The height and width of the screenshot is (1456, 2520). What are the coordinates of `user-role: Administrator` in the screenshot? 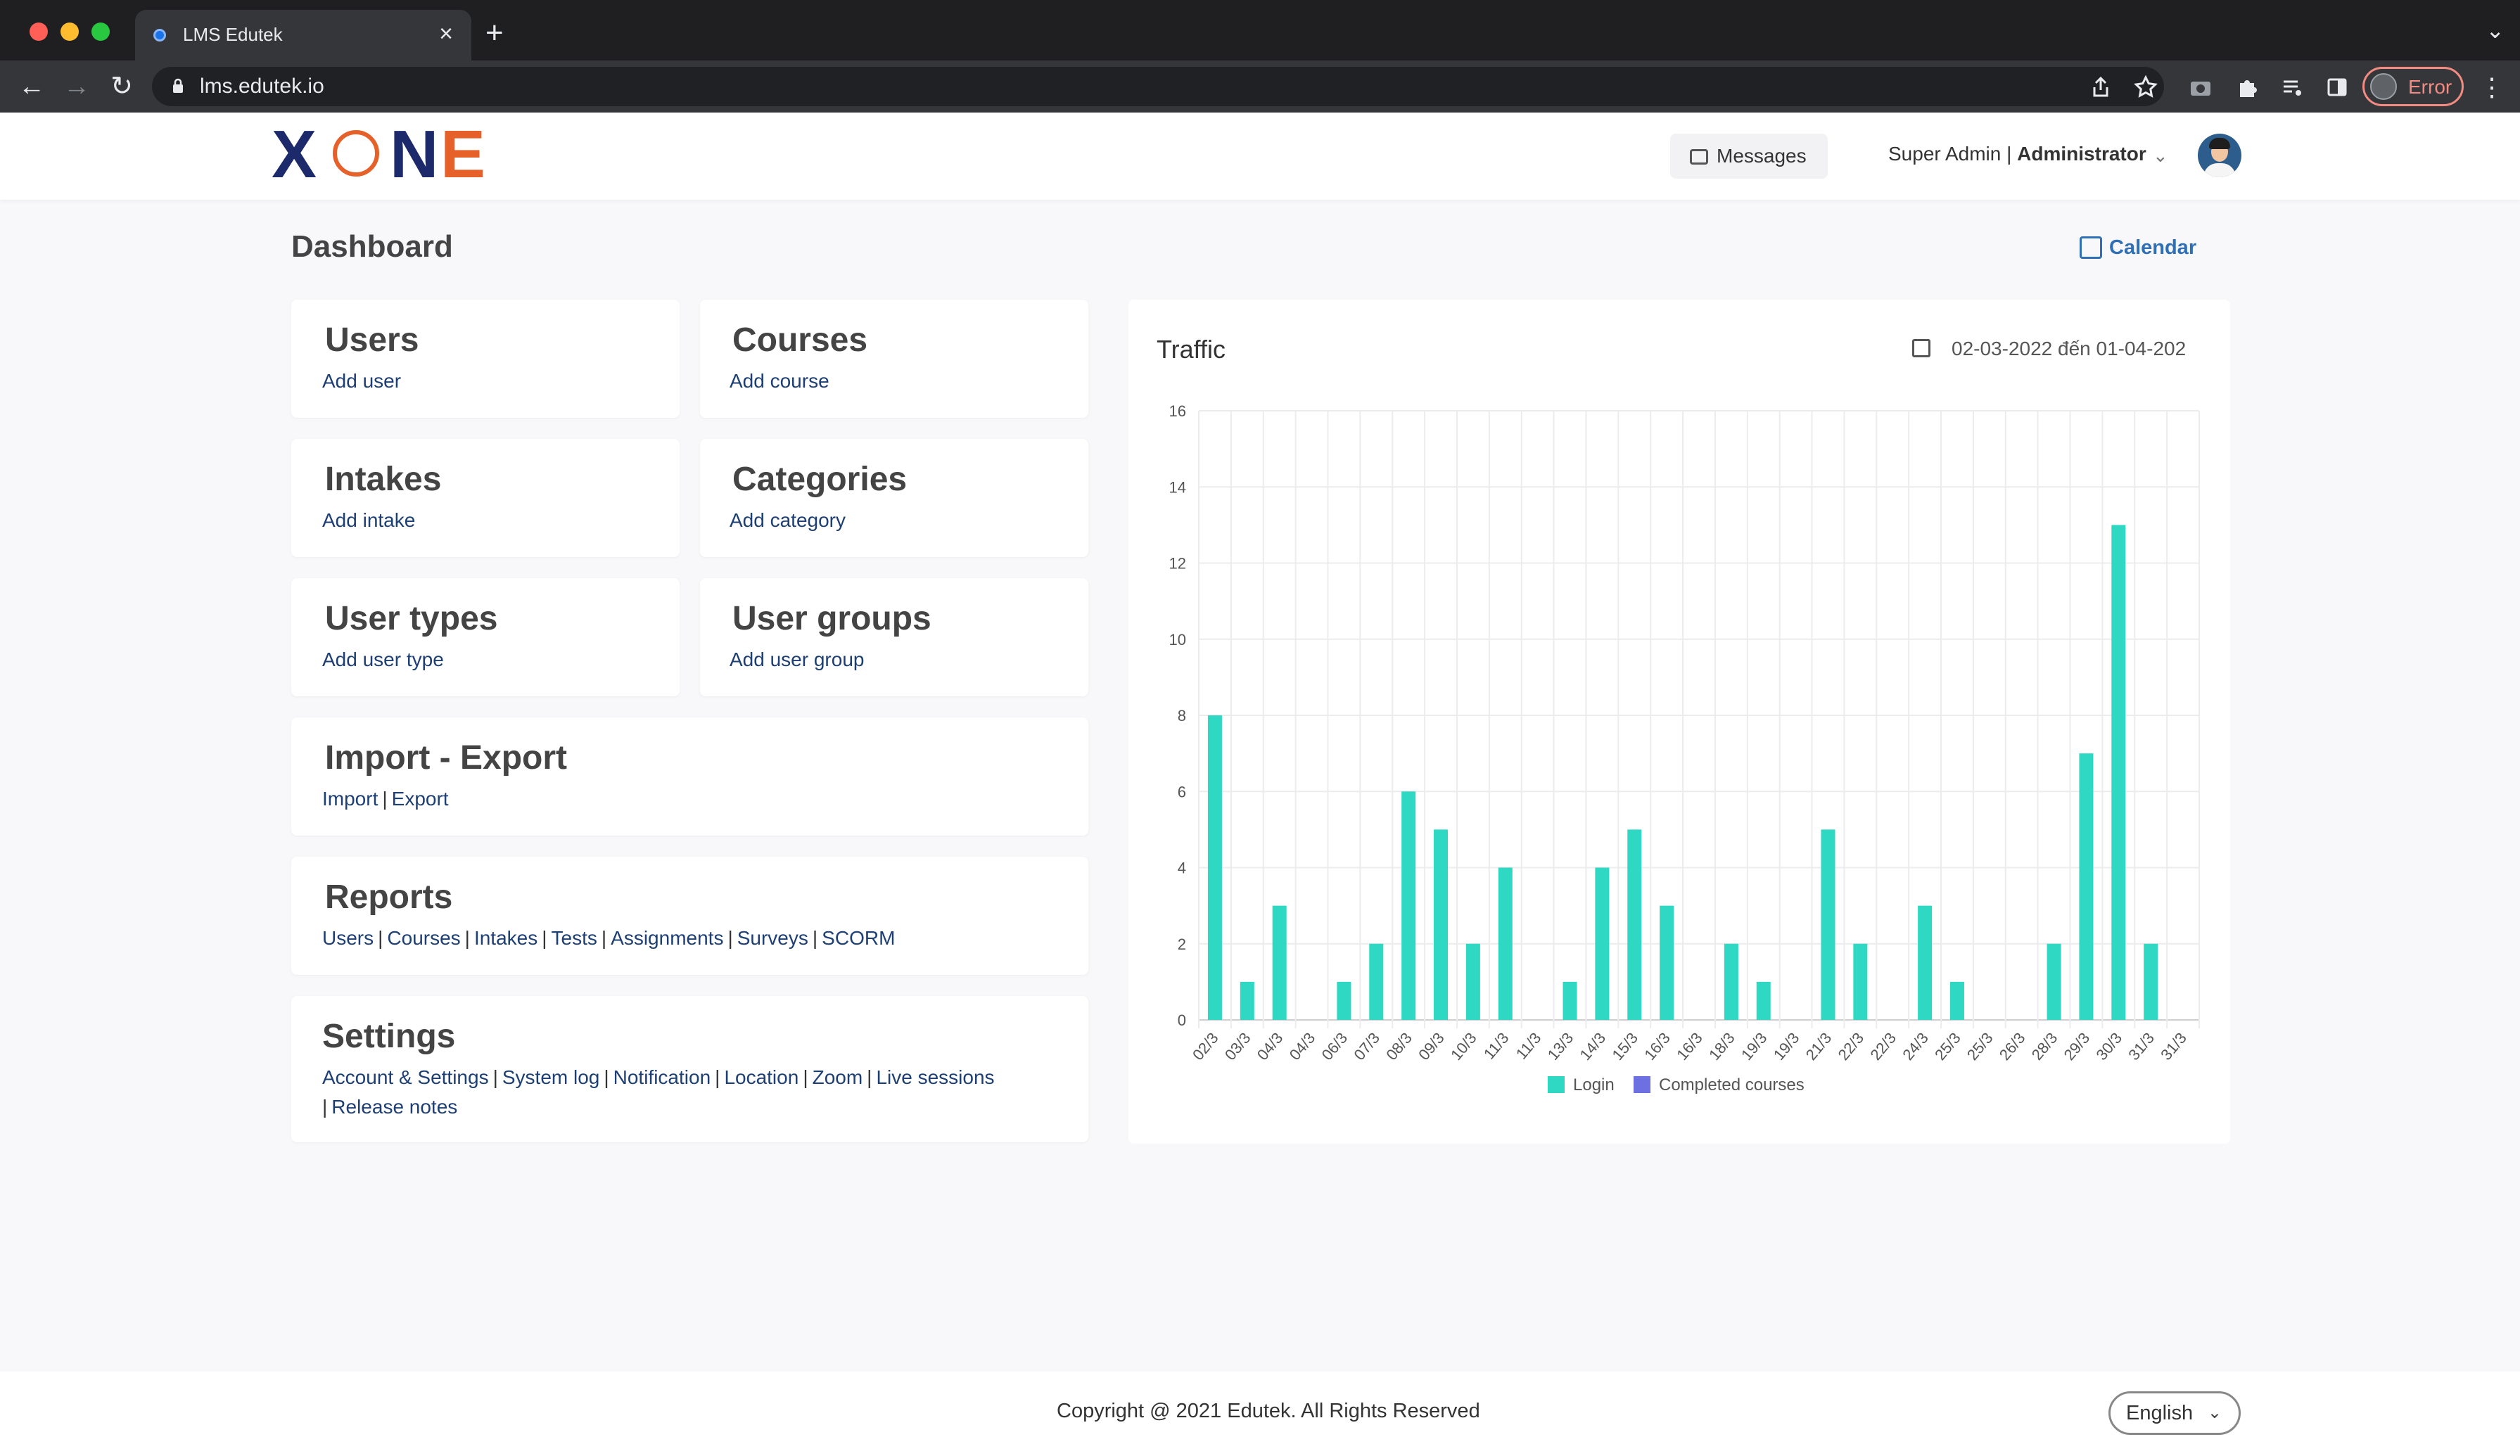 It's located at (2082, 154).